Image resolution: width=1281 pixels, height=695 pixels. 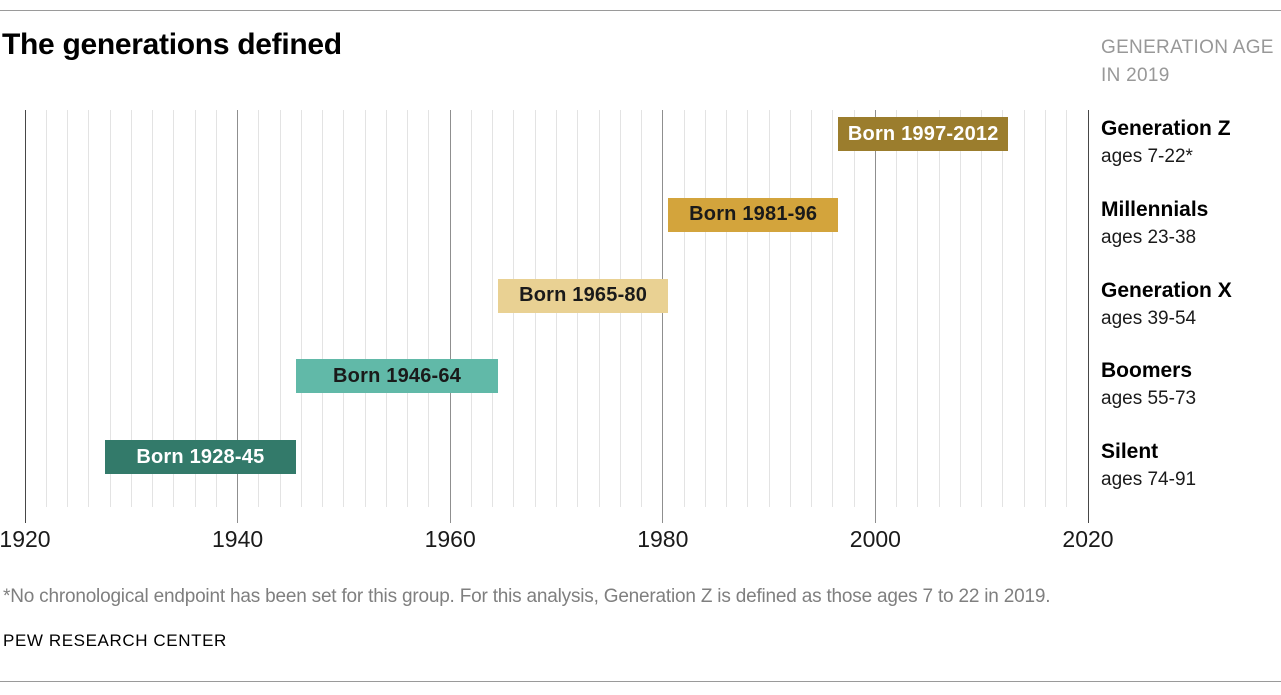 What do you see at coordinates (557, 541) in the screenshot?
I see `x-axis: 1920 1940 1960 1980 2000 2020` at bounding box center [557, 541].